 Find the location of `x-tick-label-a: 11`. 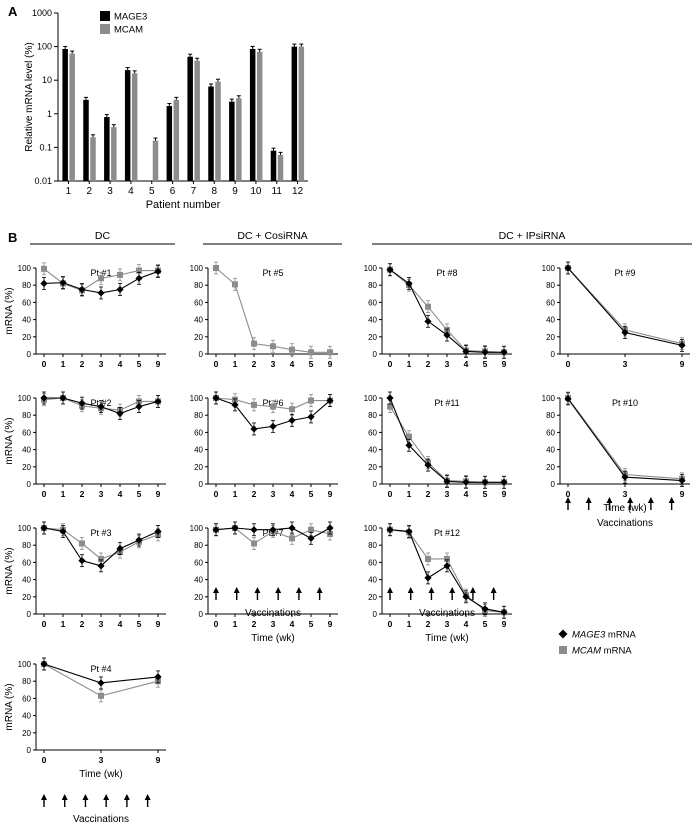

x-tick-label-a: 11 is located at coordinates (277, 191).